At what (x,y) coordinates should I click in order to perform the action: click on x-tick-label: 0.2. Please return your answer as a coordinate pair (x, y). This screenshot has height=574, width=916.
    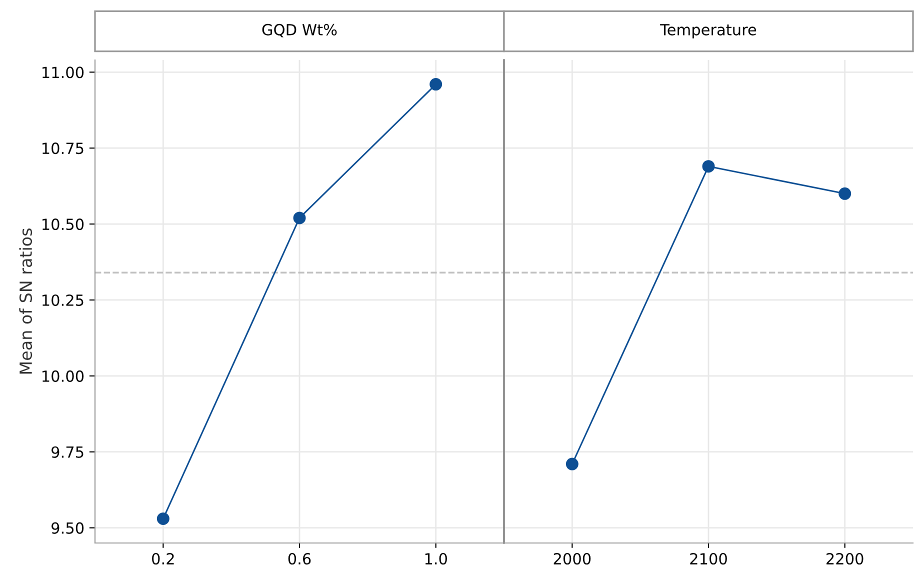
    Looking at the image, I should click on (163, 558).